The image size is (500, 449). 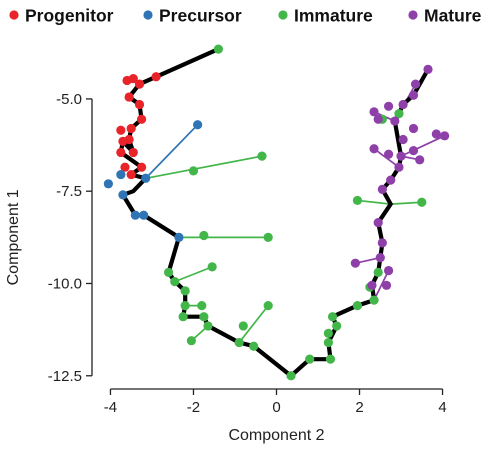 What do you see at coordinates (283, 15) in the screenshot?
I see `legend-marker-immature` at bounding box center [283, 15].